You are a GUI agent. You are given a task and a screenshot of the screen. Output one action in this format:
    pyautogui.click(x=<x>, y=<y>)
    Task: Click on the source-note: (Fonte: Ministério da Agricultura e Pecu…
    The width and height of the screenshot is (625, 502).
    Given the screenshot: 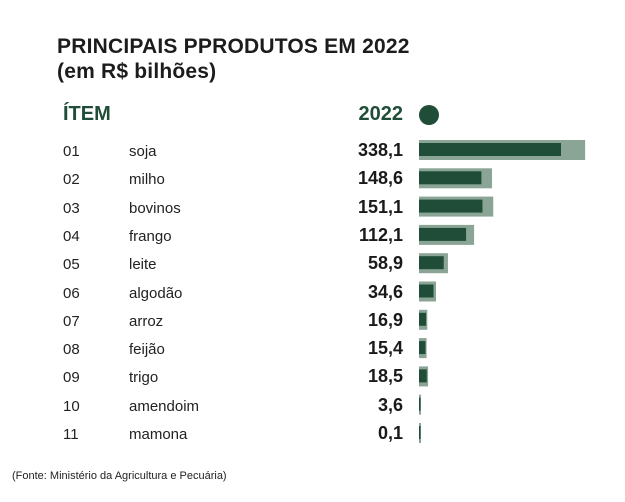 What is the action you would take?
    pyautogui.click(x=119, y=476)
    